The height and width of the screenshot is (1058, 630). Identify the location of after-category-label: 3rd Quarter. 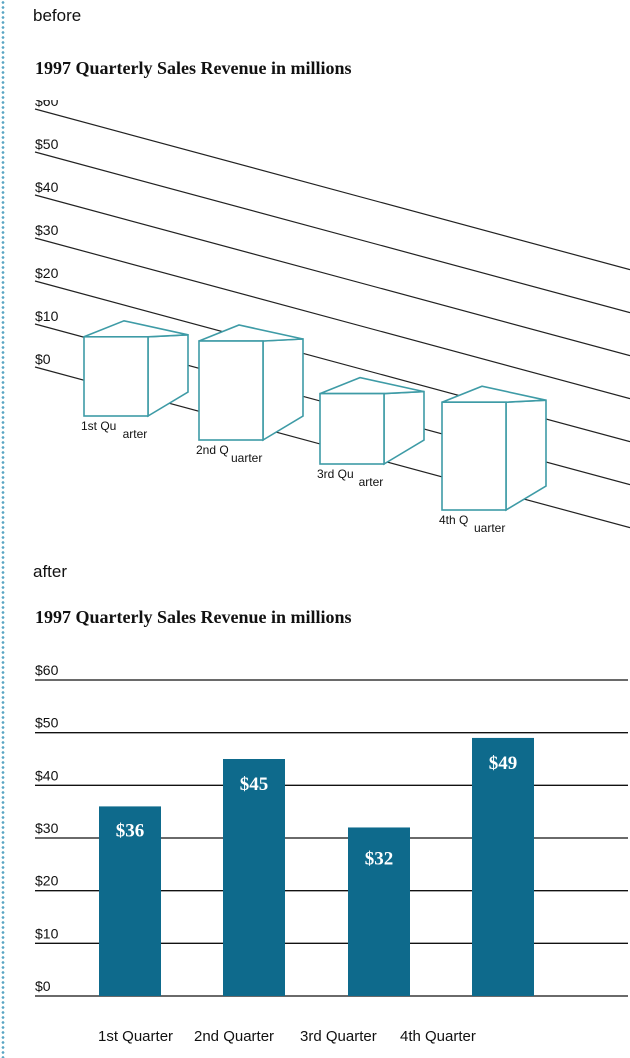
(338, 1036).